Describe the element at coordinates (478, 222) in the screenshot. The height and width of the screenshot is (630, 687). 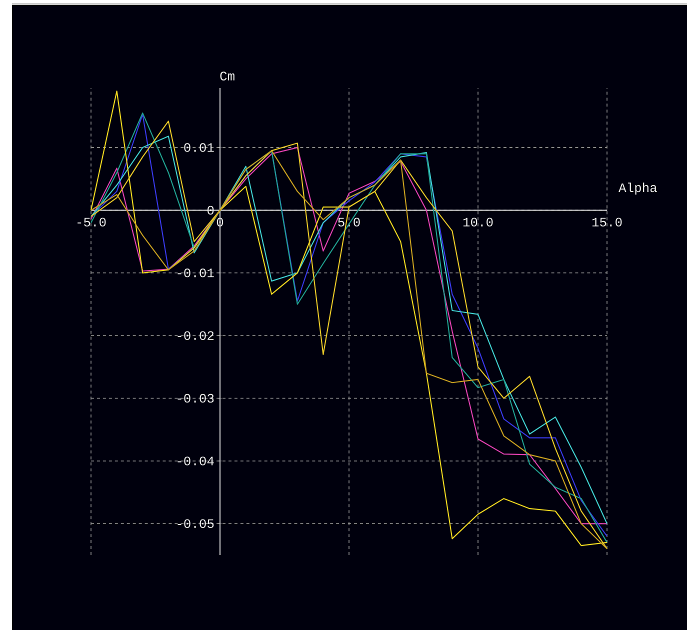
I see `x-tick-label: 10.0` at that location.